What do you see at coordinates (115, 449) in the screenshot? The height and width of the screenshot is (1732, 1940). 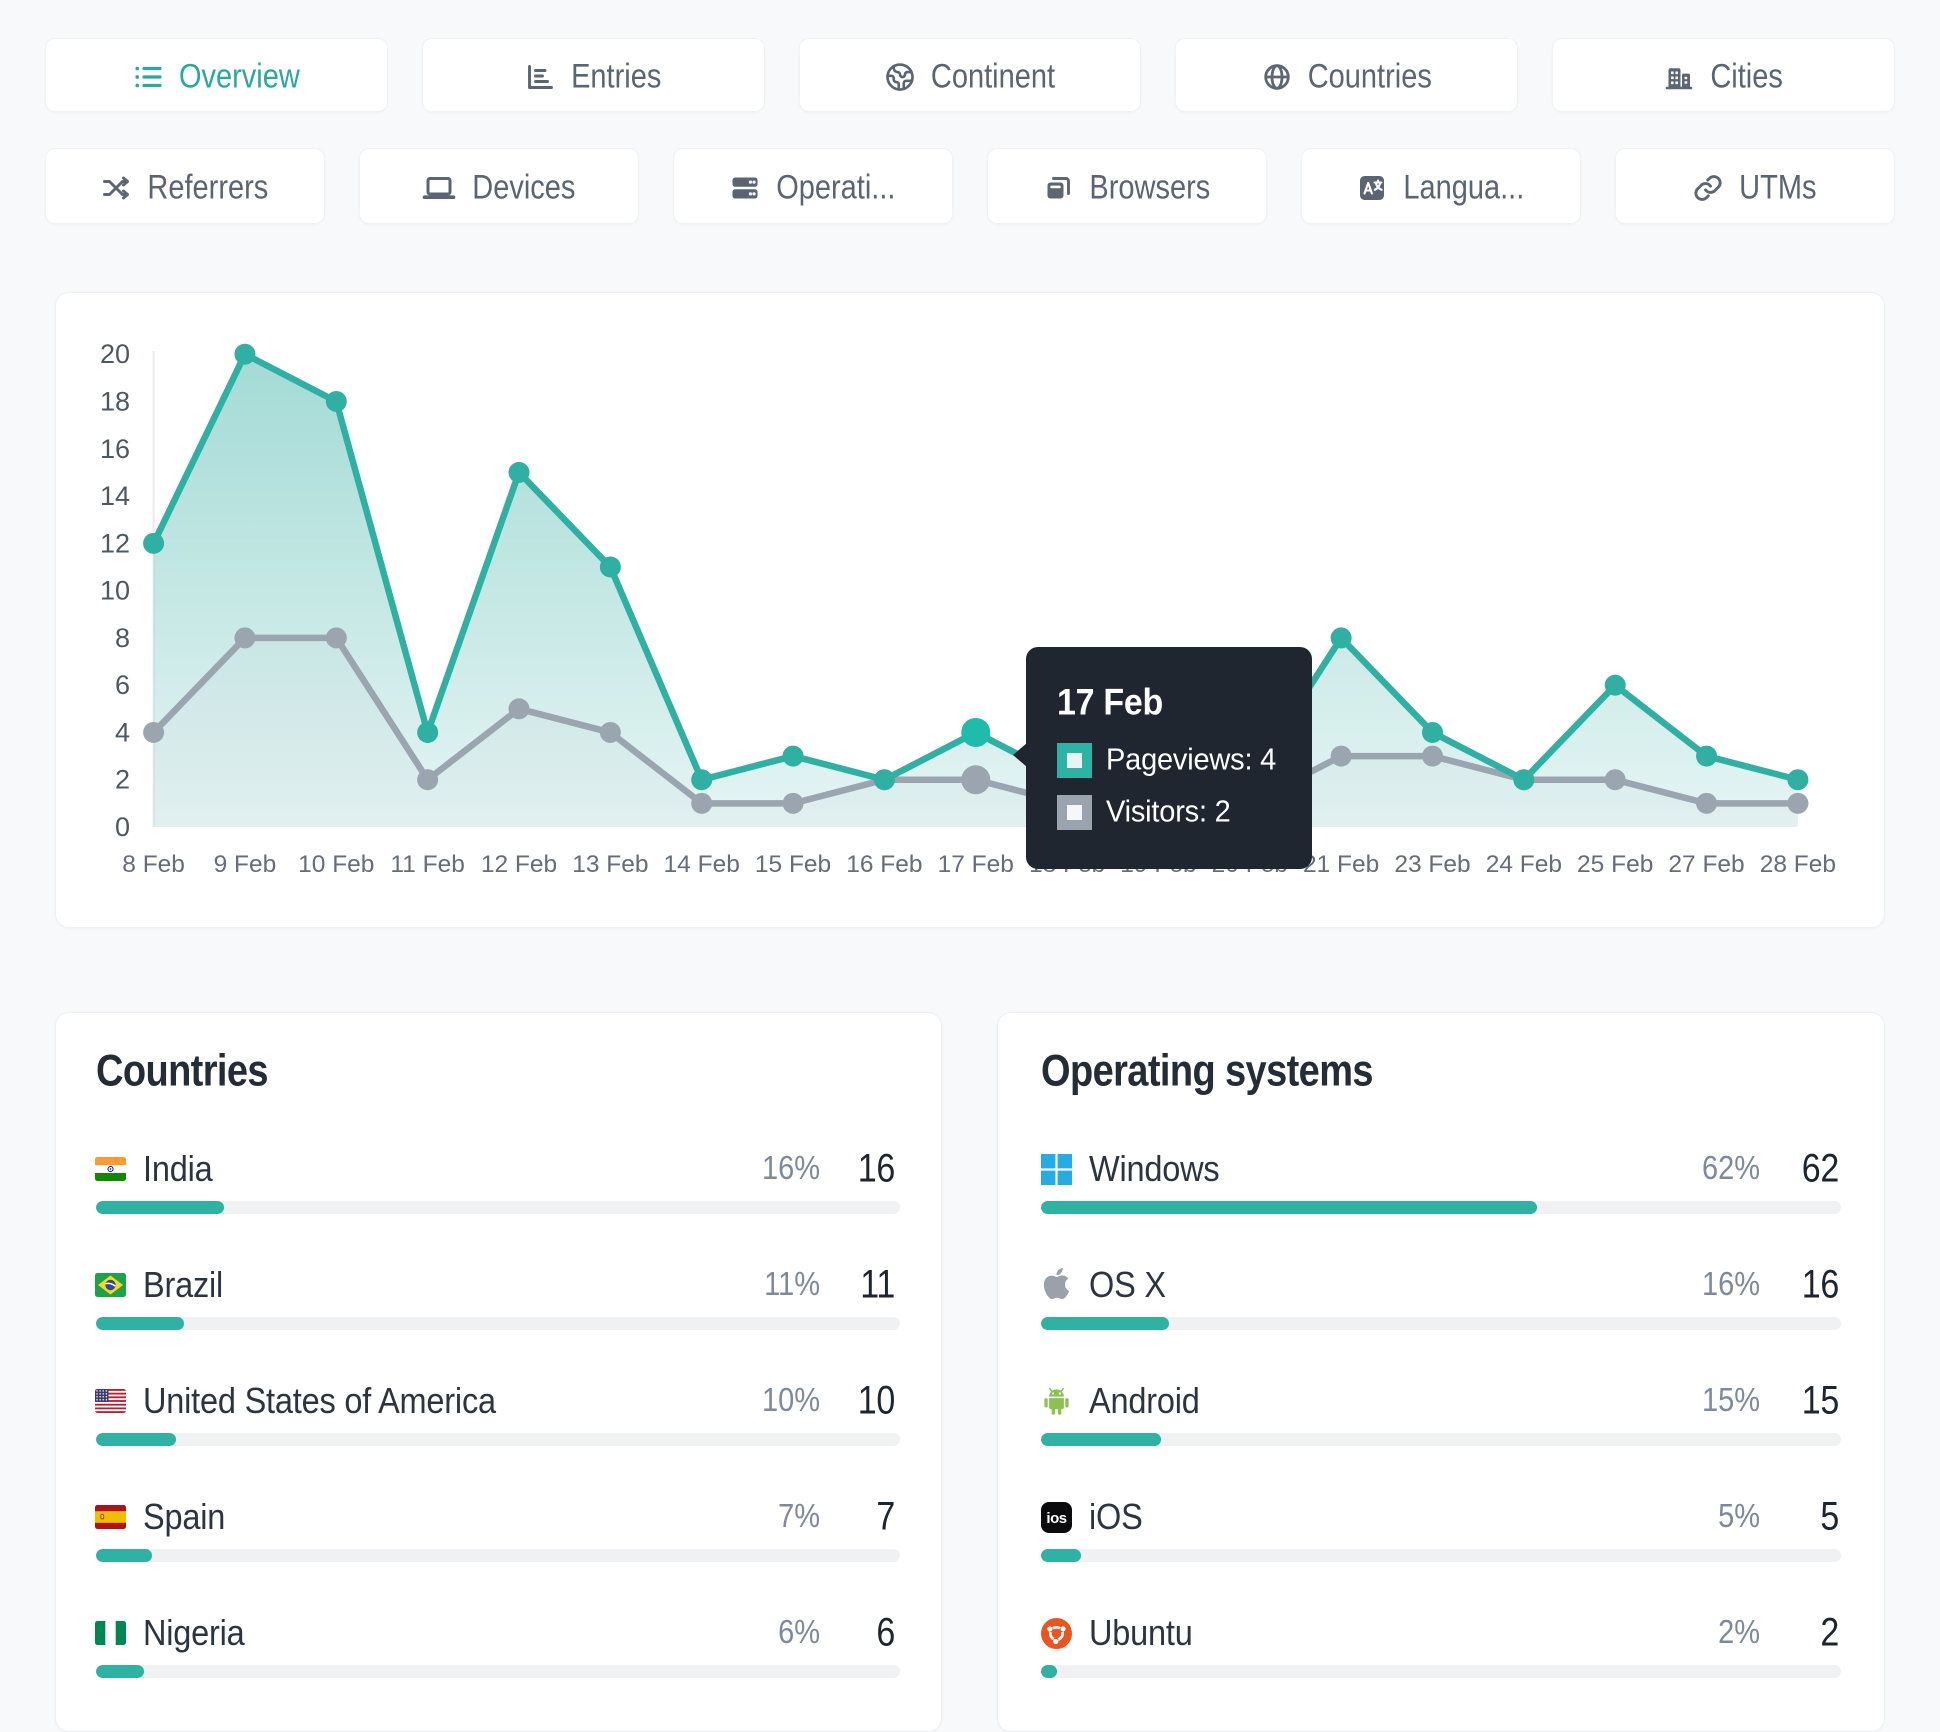 I see `svg-text: 16` at bounding box center [115, 449].